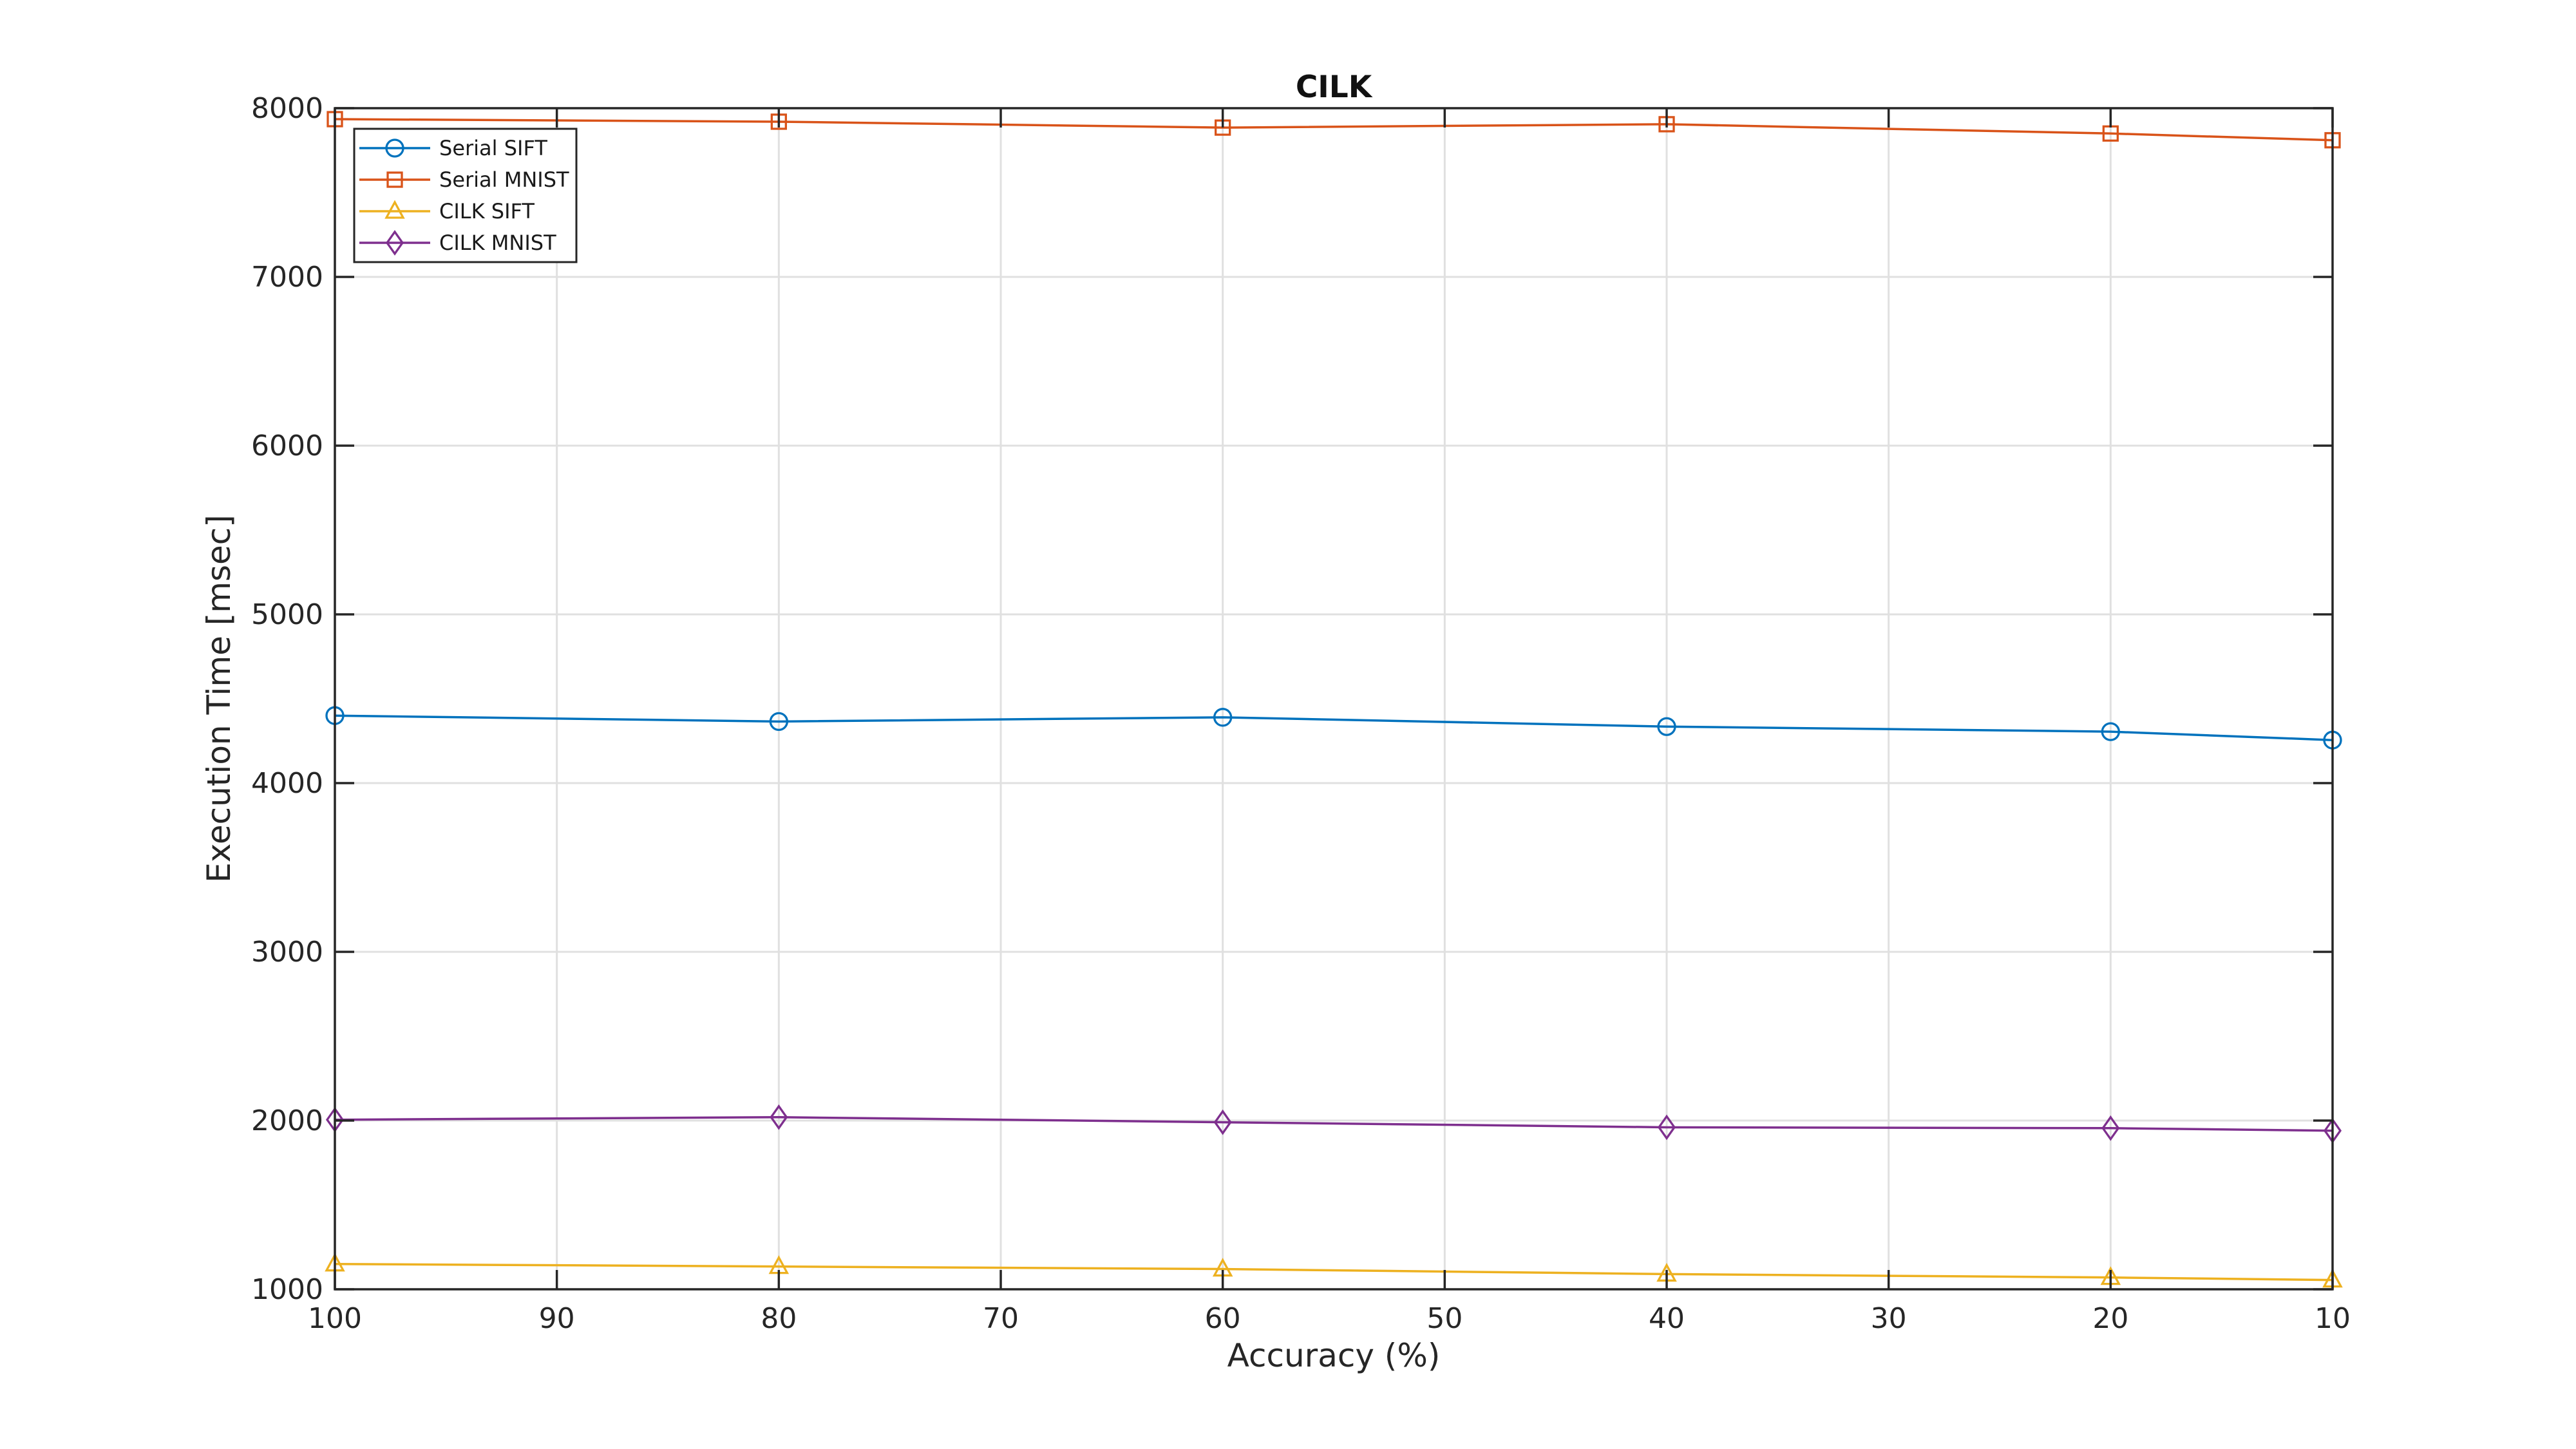  Describe the element at coordinates (1667, 1319) in the screenshot. I see `x-tick-label: 40` at that location.